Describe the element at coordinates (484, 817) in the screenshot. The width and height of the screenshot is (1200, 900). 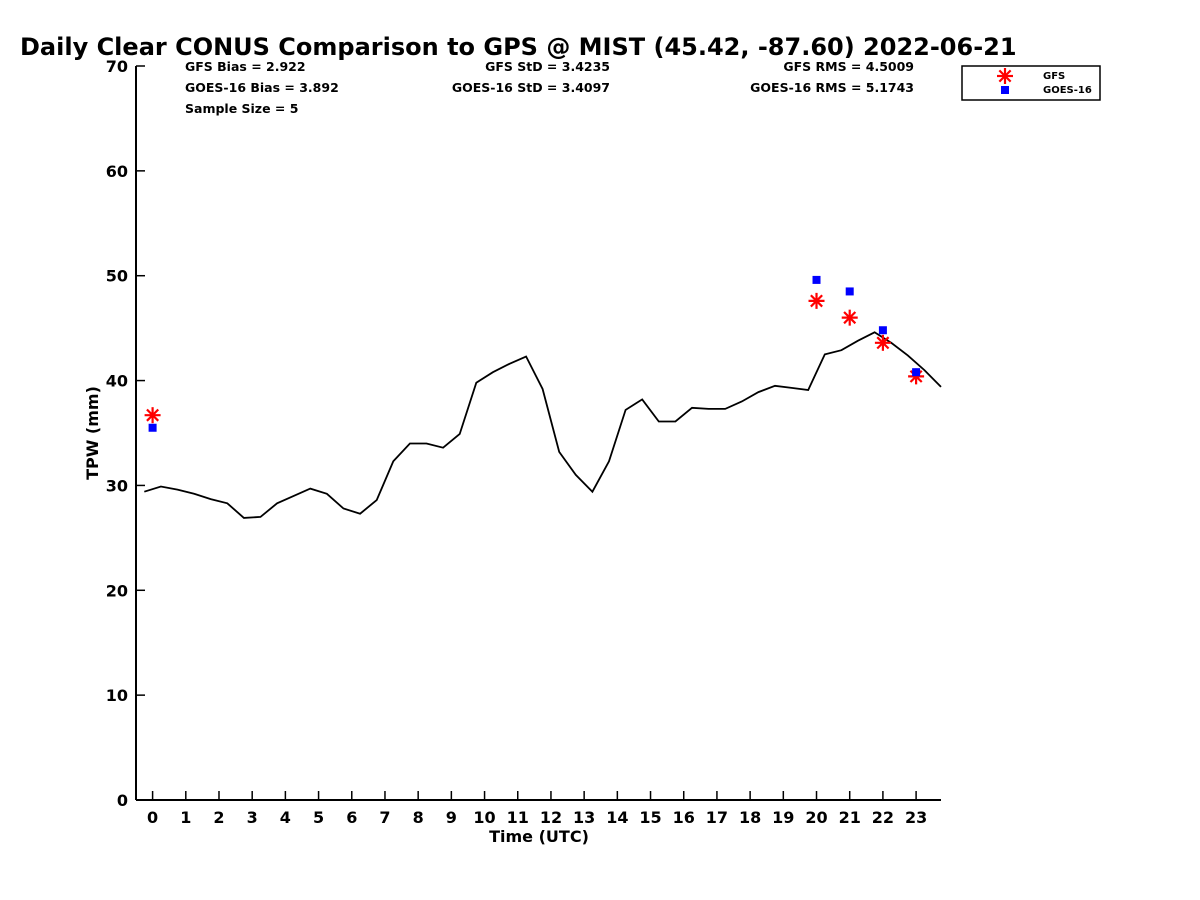
I see `x-tick-label: 10` at that location.